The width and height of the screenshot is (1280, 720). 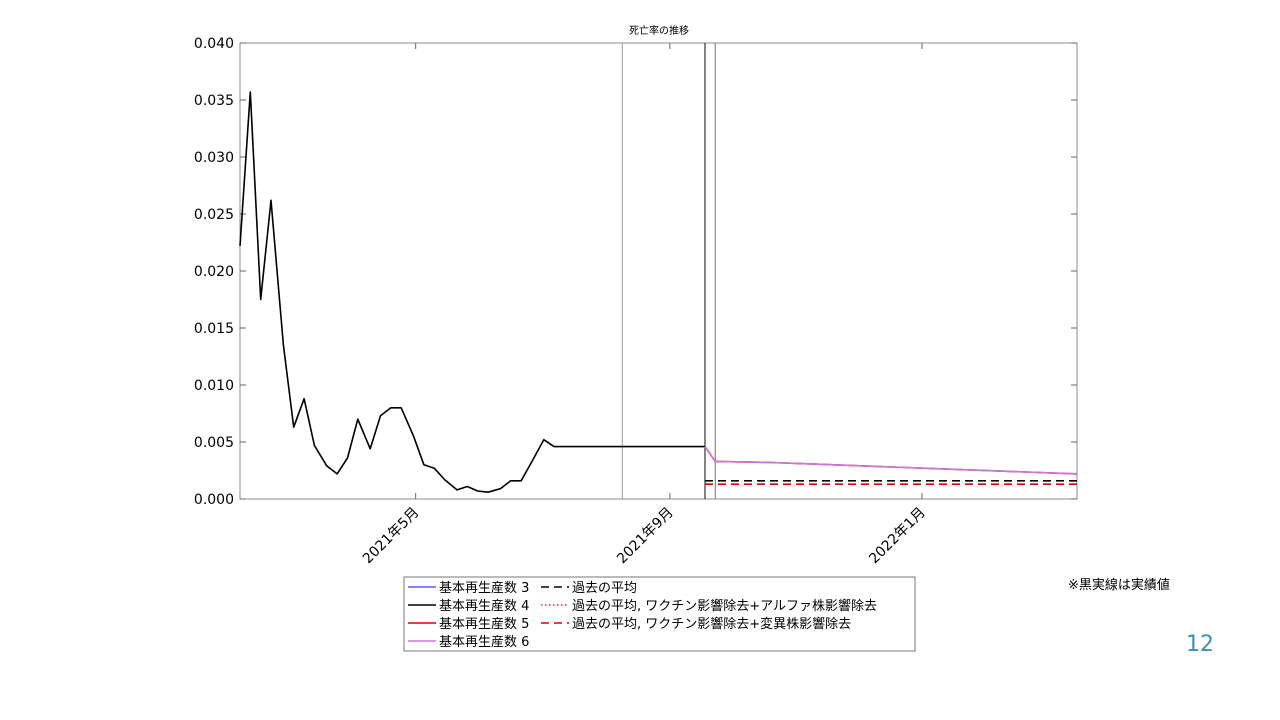 What do you see at coordinates (214, 158) in the screenshot?
I see `y-tick-label: 0.030` at bounding box center [214, 158].